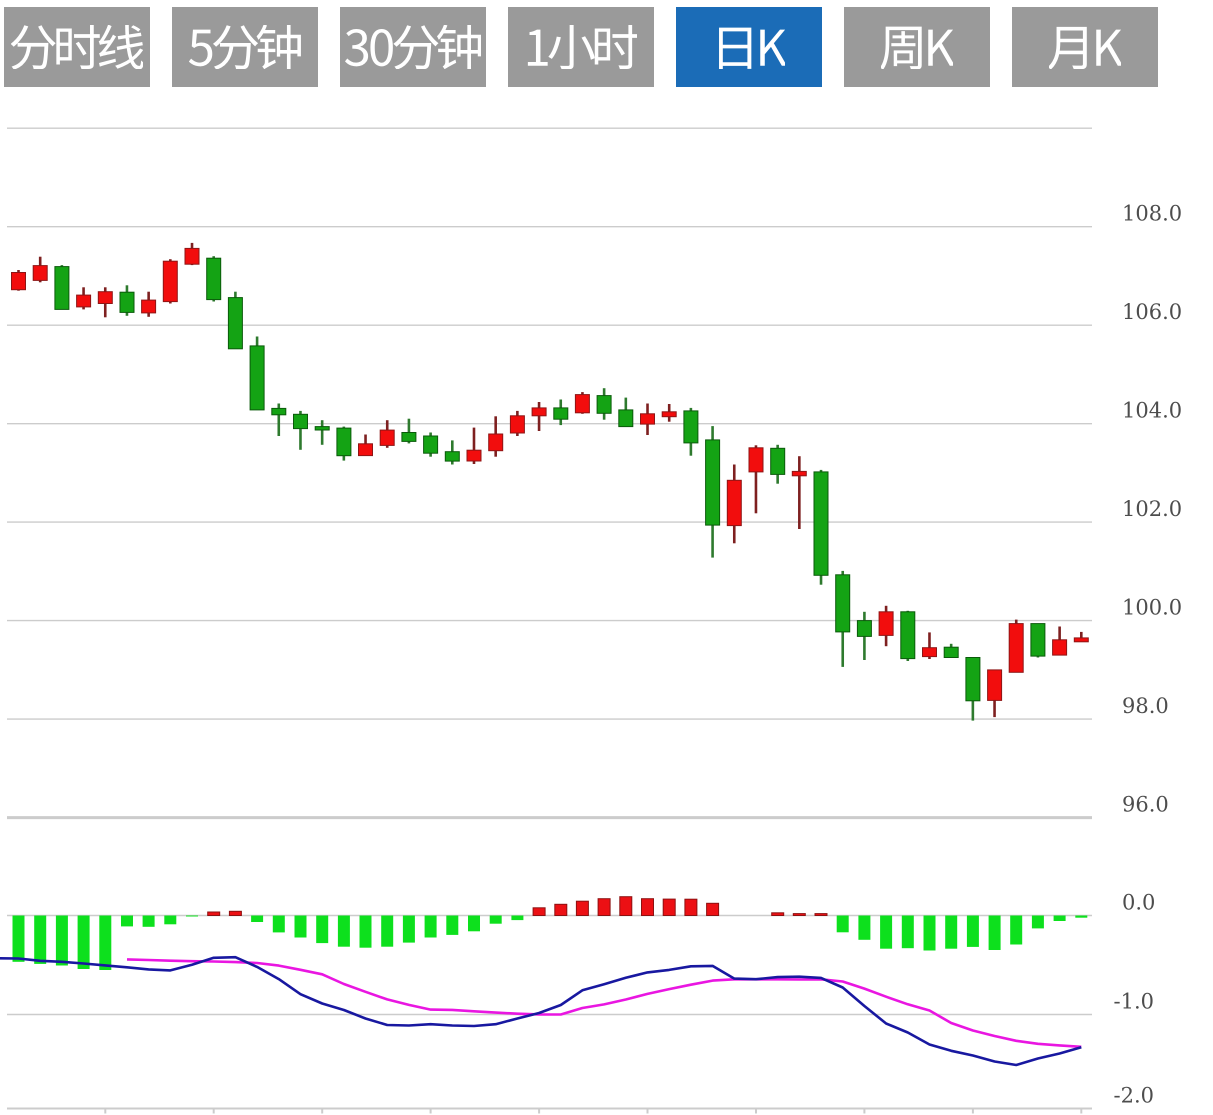  I want to click on tab-timeshare, so click(77, 47).